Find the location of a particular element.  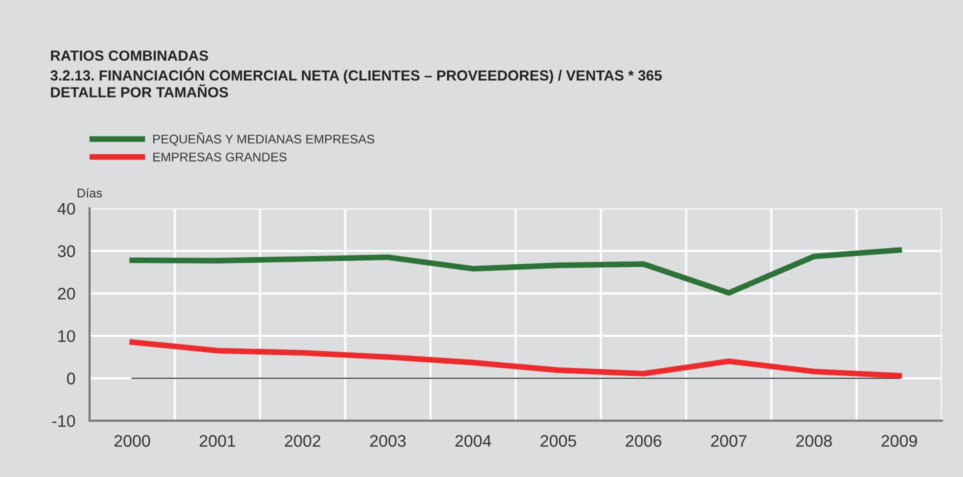

x-tick-label: 2005 is located at coordinates (558, 441).